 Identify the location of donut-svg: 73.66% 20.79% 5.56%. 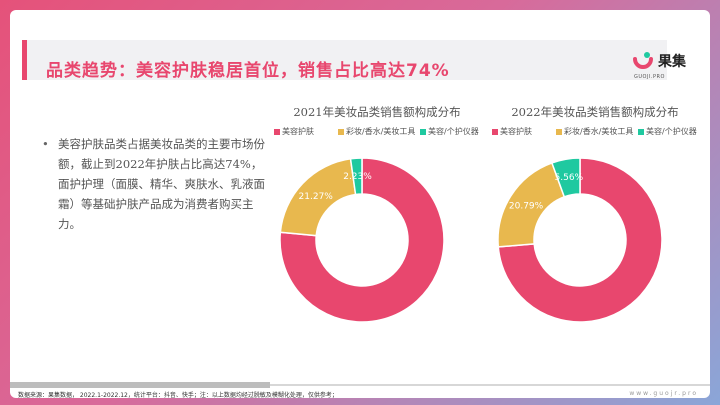
(585, 240).